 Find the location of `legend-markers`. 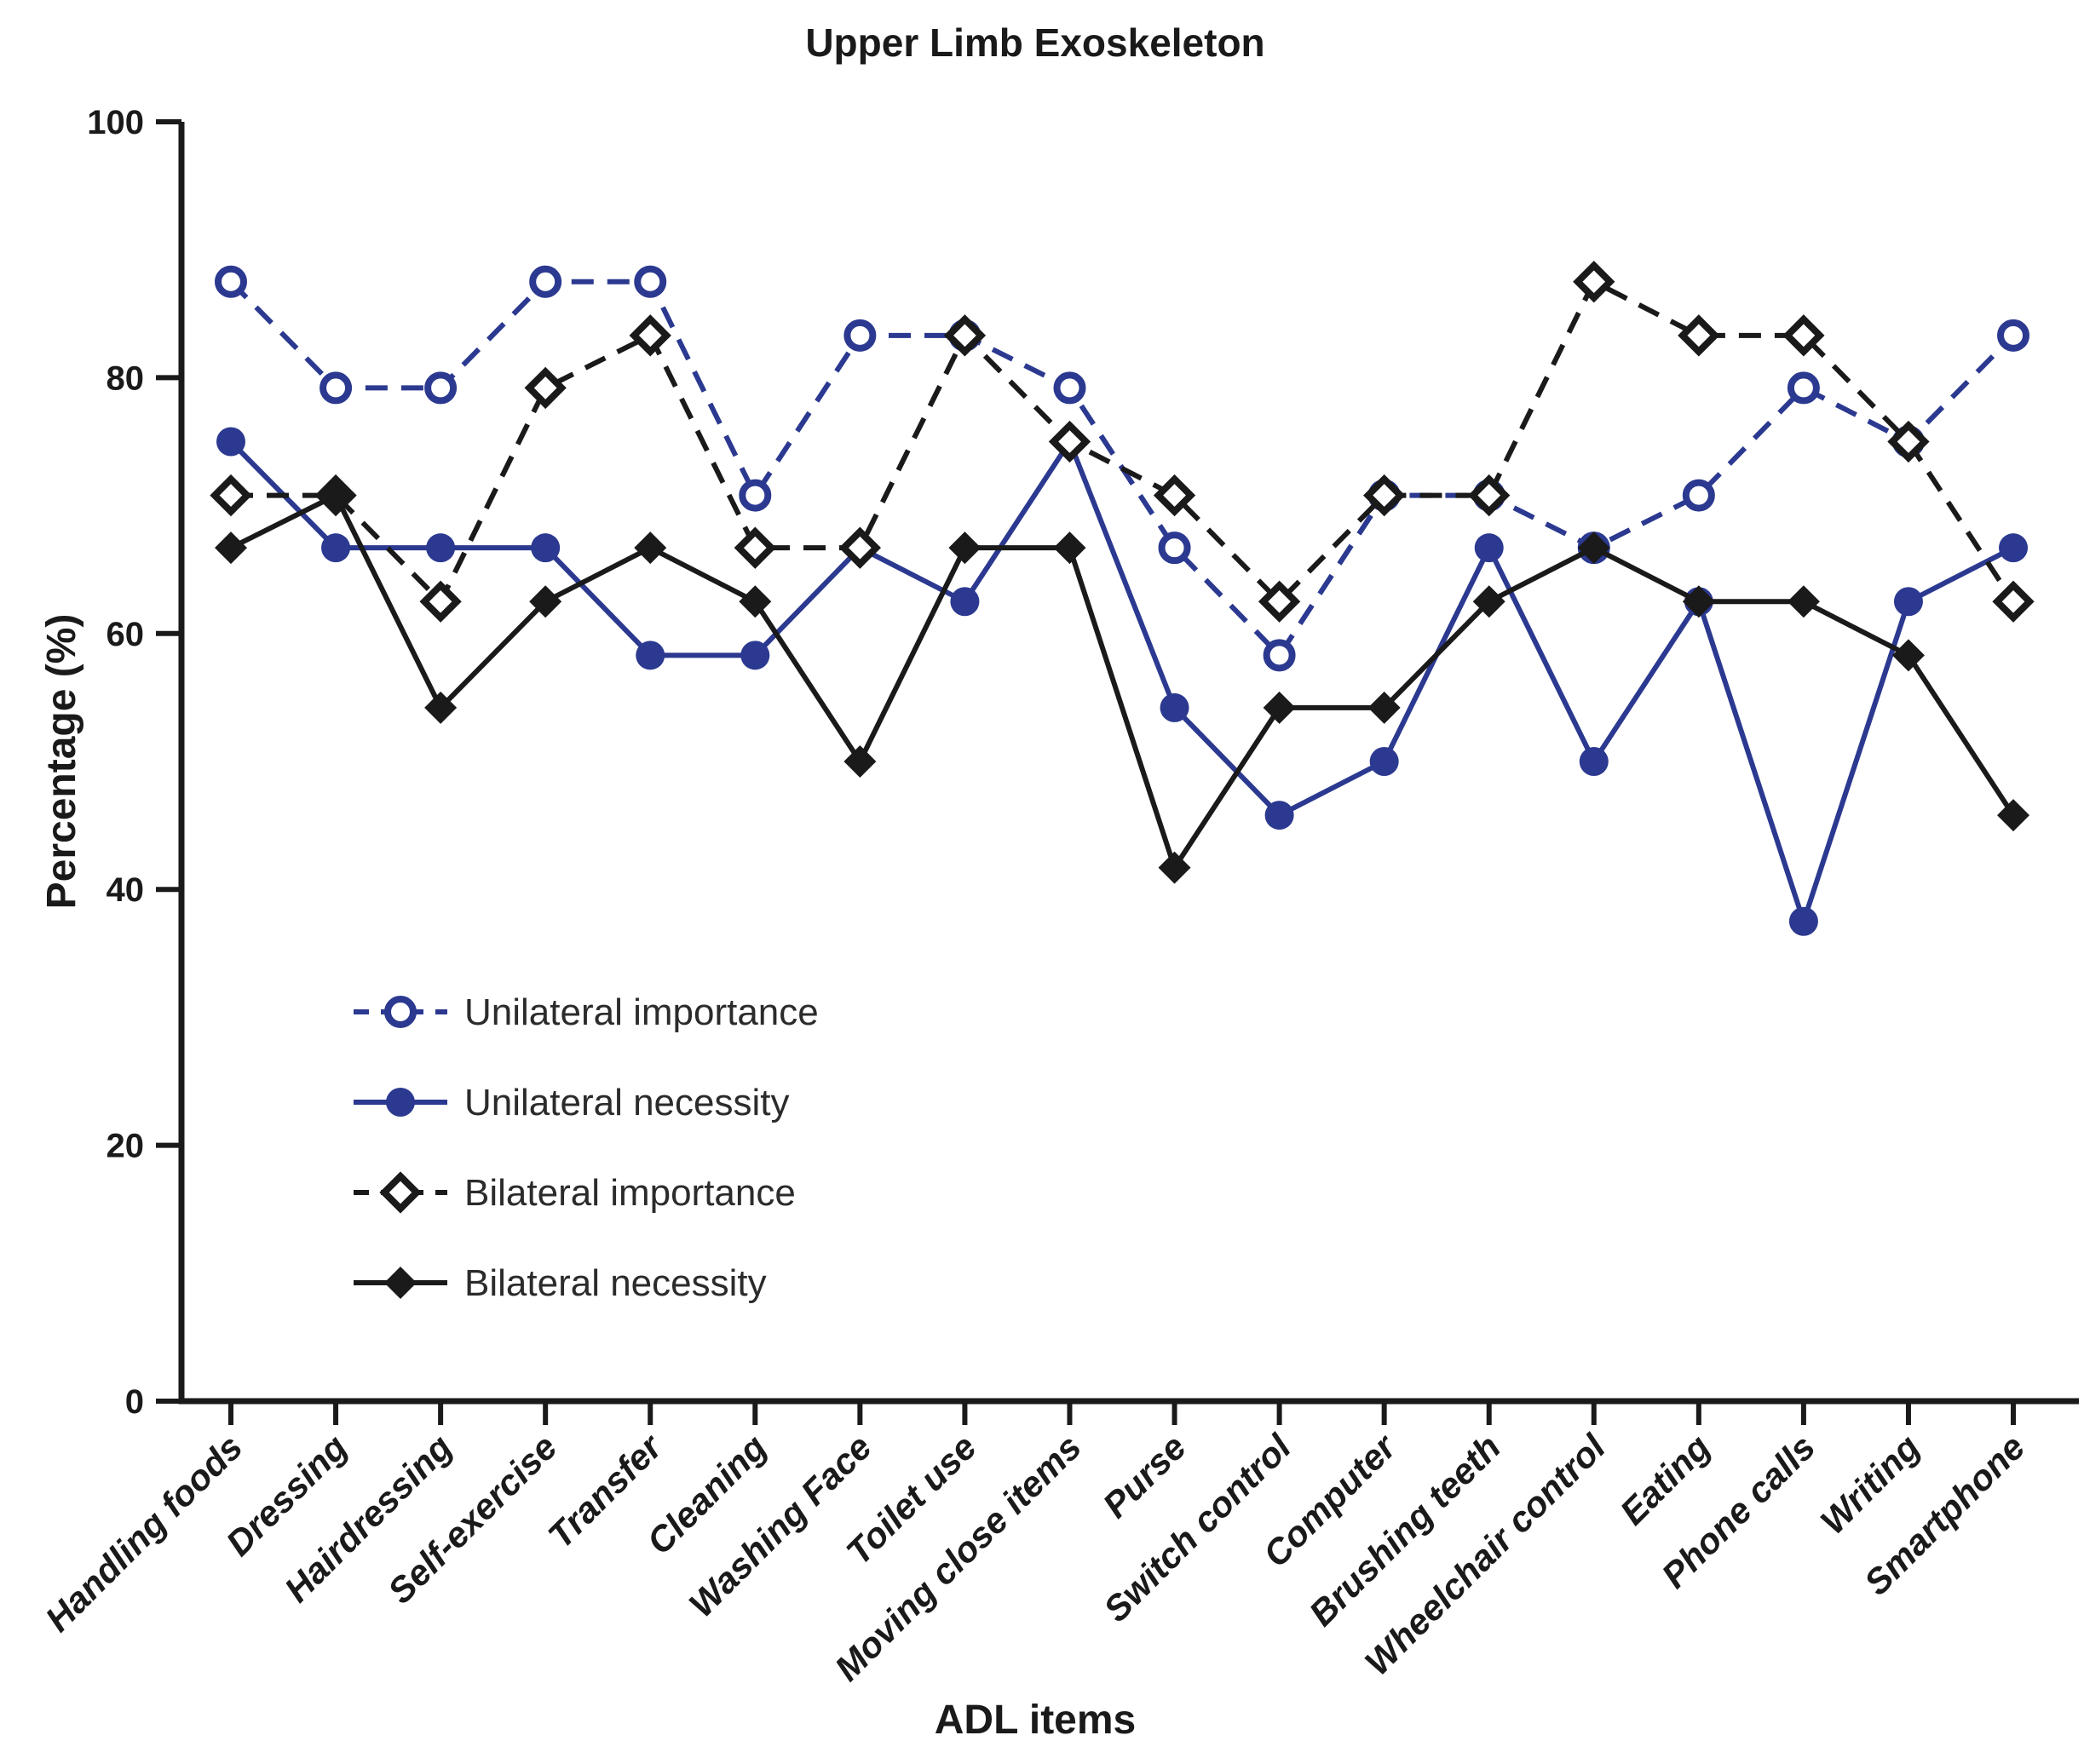

legend-markers is located at coordinates (400, 1147).